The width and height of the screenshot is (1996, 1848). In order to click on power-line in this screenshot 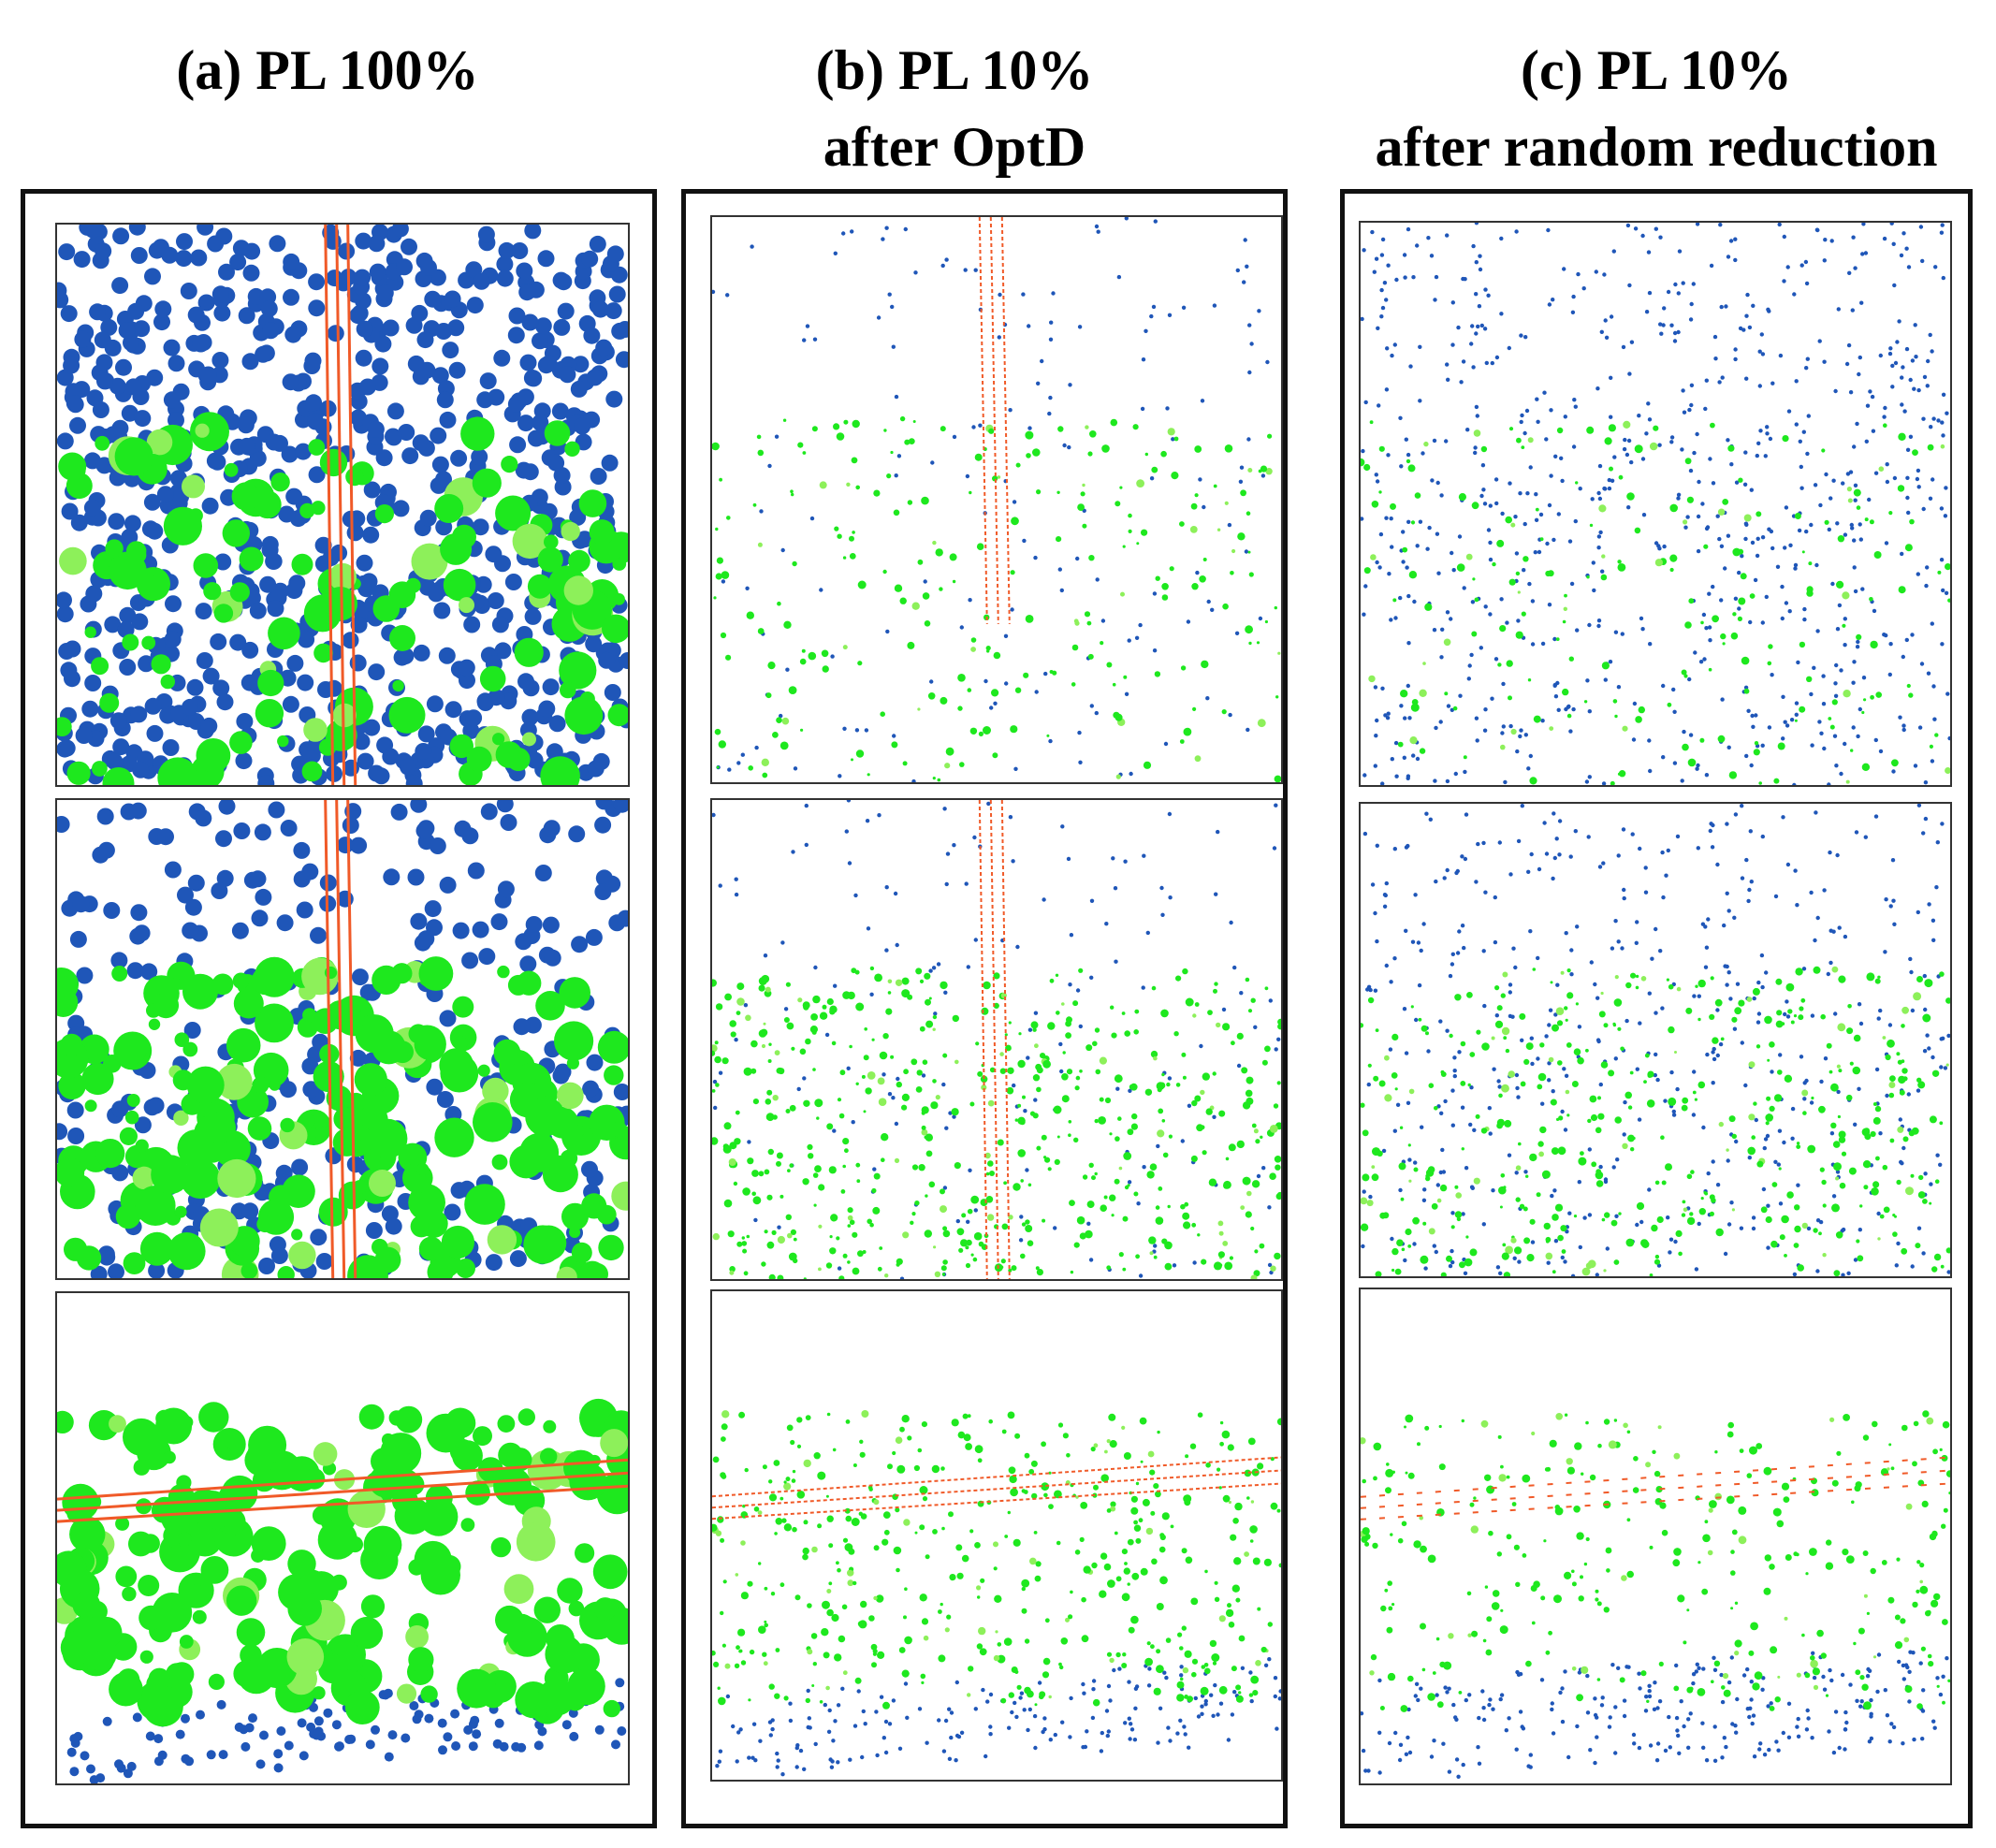, I will do `click(996, 1477)`.